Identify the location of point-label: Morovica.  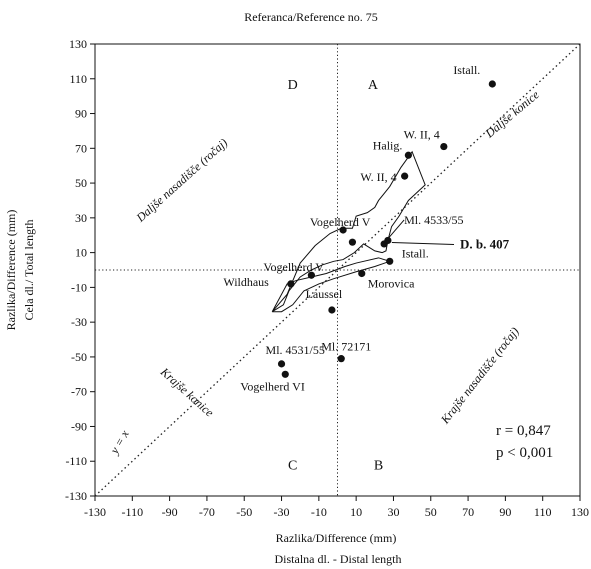
(391, 283).